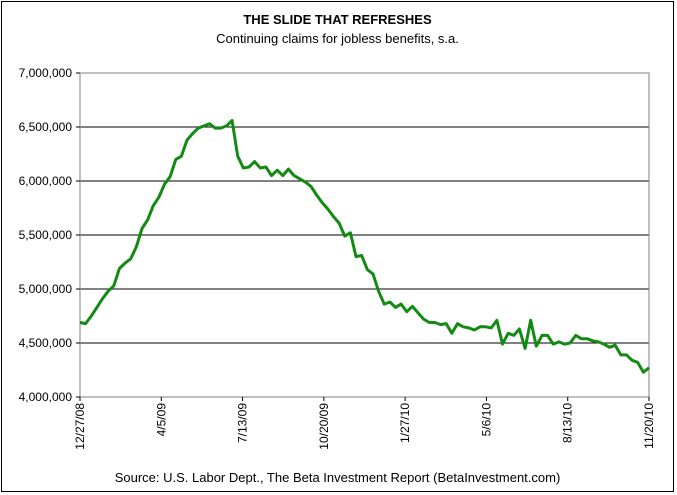 The width and height of the screenshot is (677, 495). What do you see at coordinates (46, 397) in the screenshot?
I see `y-tick-label: 4,000,000` at bounding box center [46, 397].